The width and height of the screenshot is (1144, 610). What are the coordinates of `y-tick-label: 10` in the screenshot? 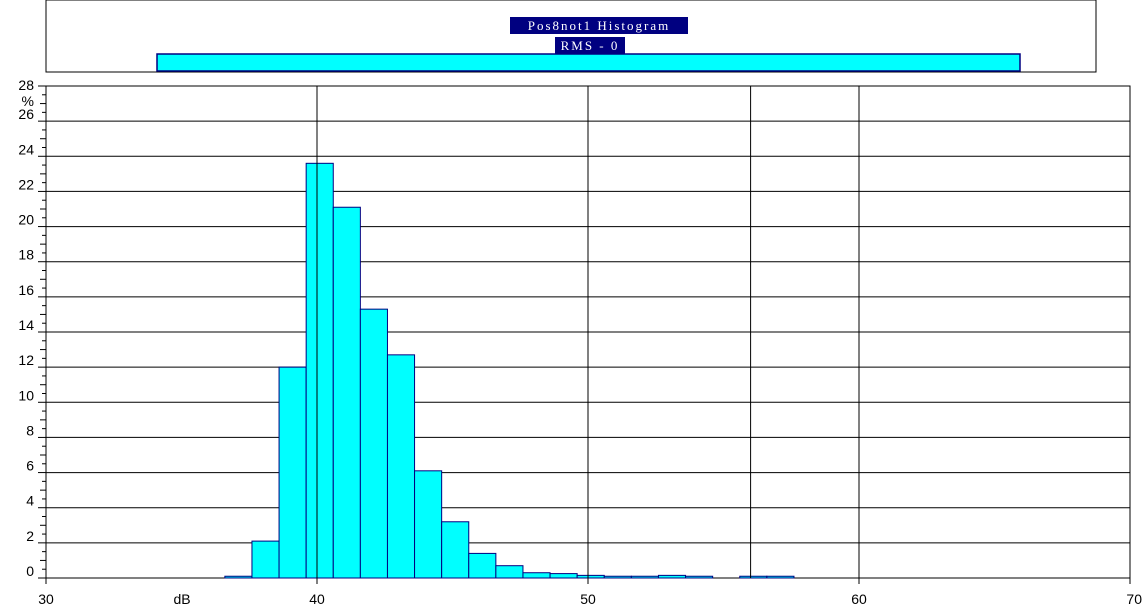 It's located at (26, 395).